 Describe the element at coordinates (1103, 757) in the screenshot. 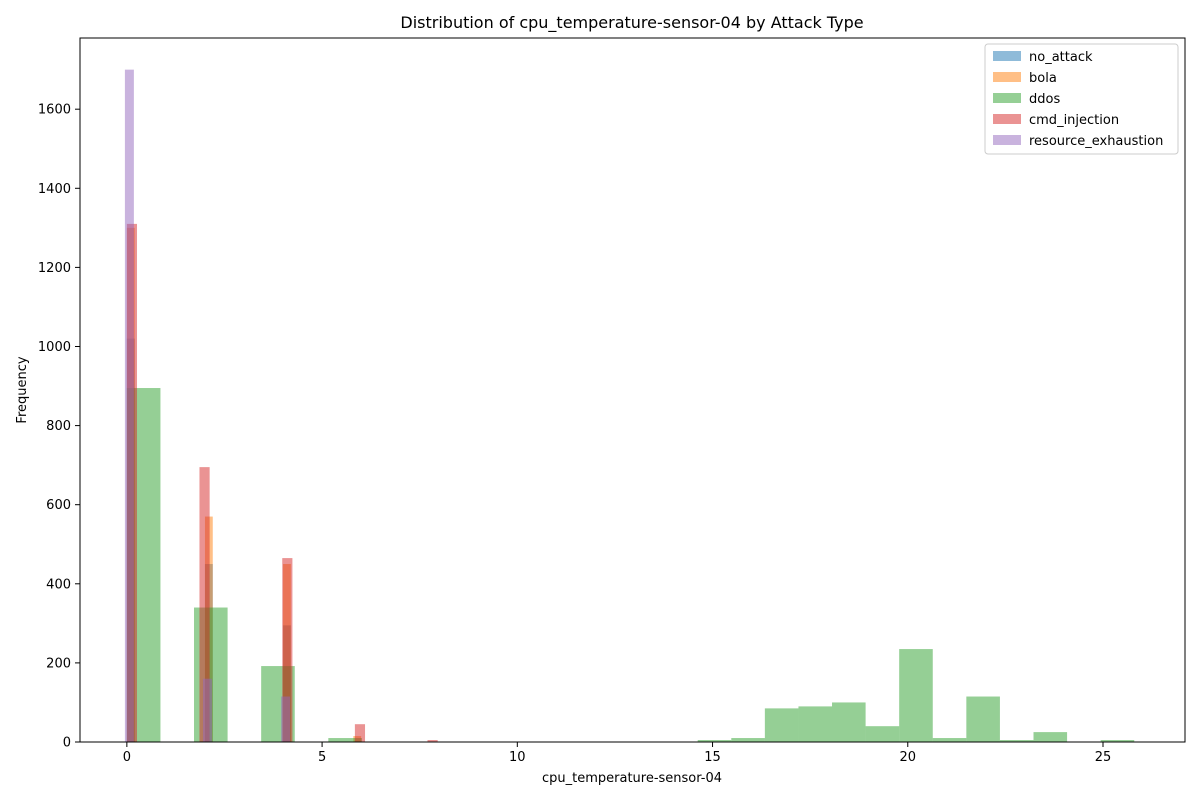

I see `x-tick-label: 25` at that location.